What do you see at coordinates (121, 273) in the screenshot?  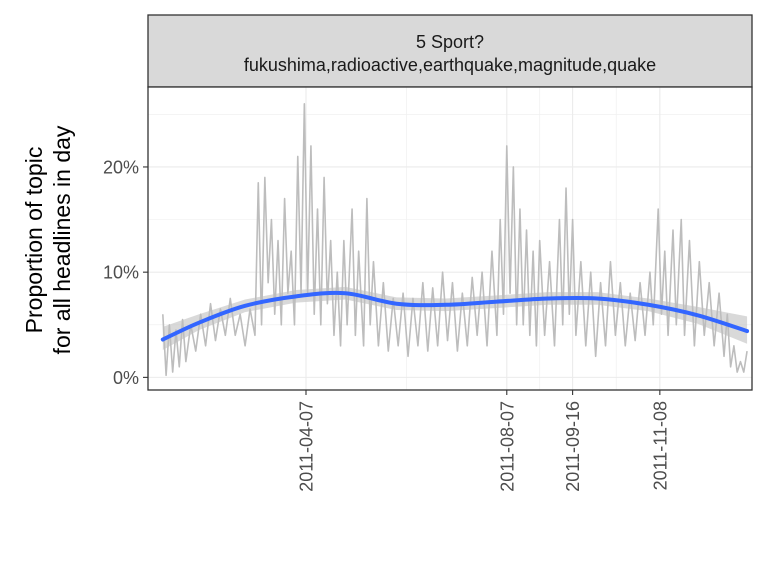 I see `y-tick-label: 10%` at bounding box center [121, 273].